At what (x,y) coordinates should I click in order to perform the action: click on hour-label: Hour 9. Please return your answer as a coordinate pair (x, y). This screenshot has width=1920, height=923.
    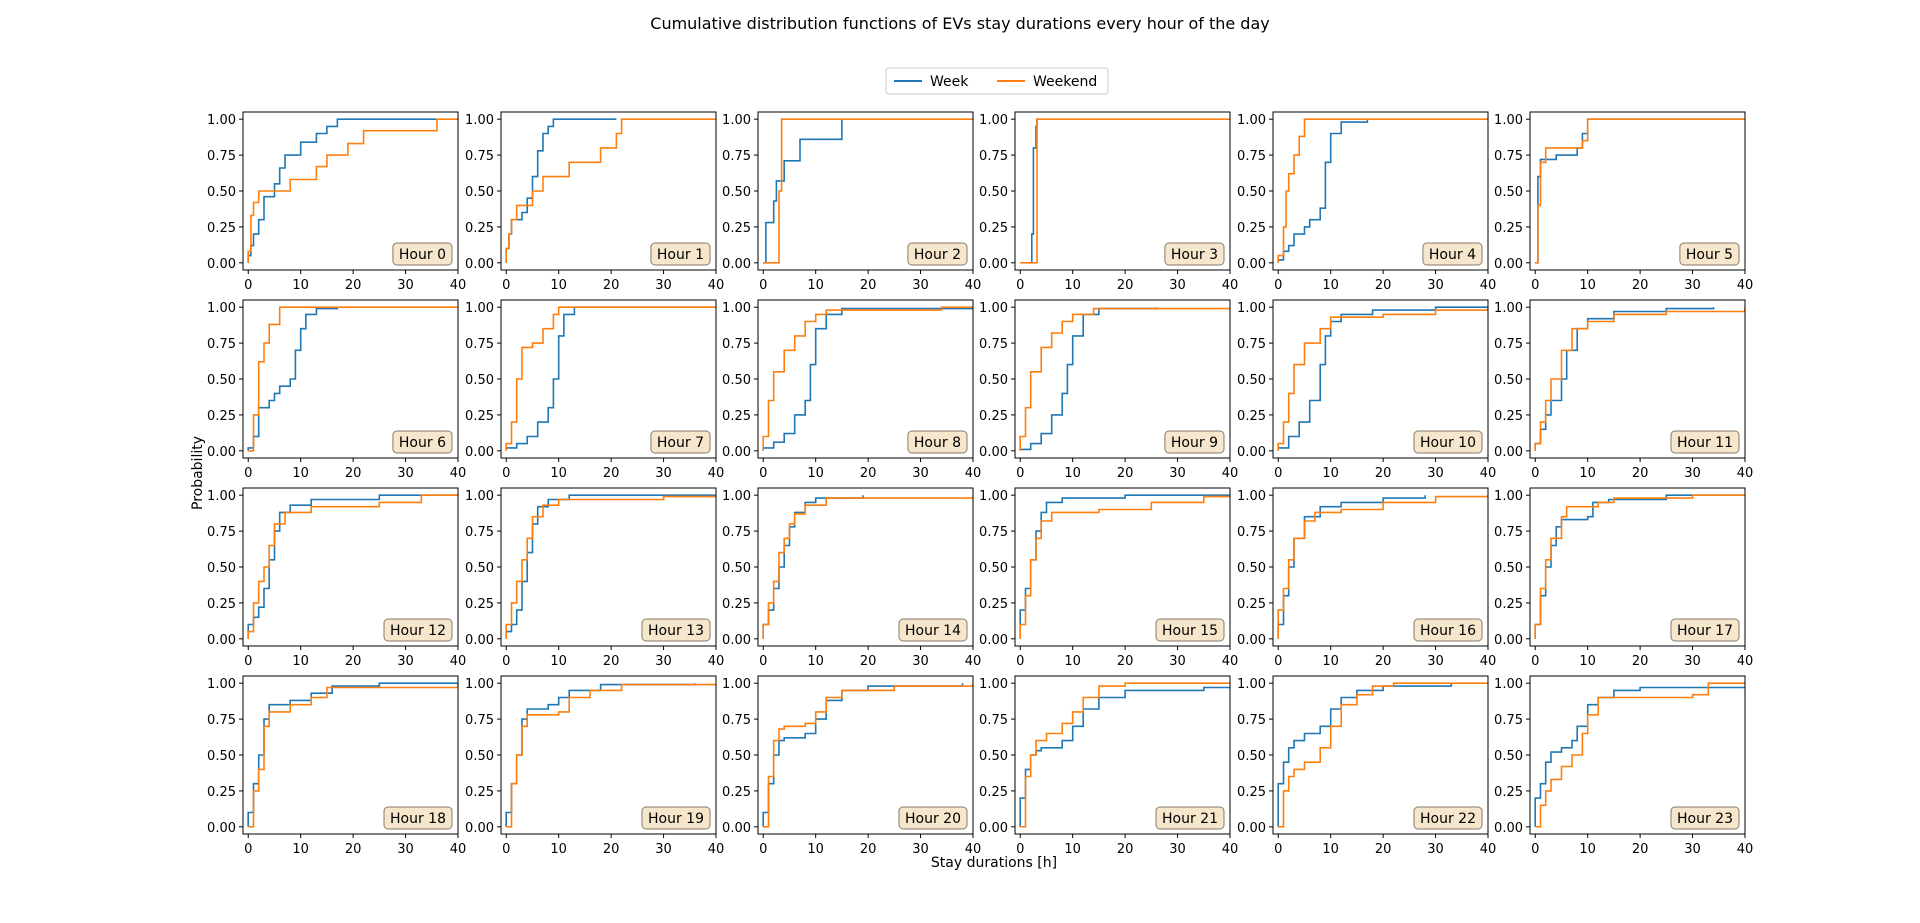
    Looking at the image, I should click on (1194, 443).